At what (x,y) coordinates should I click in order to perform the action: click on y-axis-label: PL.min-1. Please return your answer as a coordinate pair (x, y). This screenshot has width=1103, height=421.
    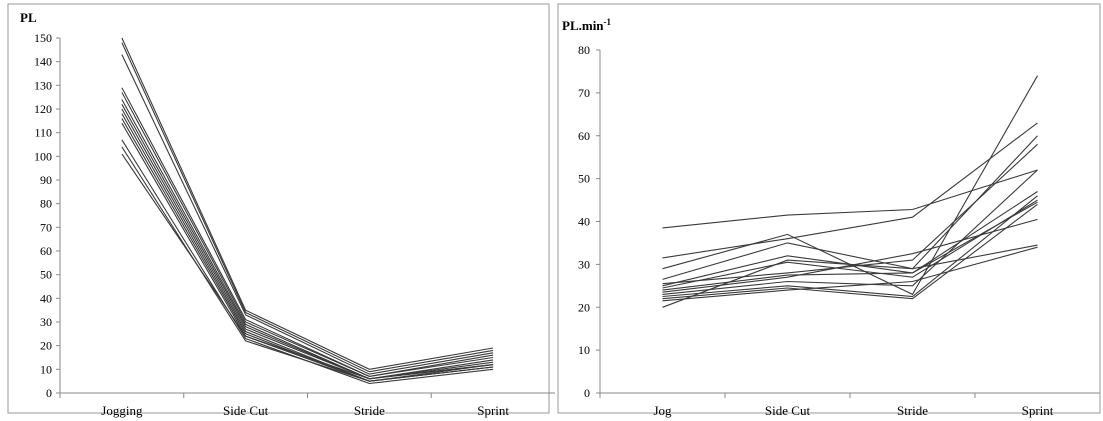
    Looking at the image, I should click on (587, 25).